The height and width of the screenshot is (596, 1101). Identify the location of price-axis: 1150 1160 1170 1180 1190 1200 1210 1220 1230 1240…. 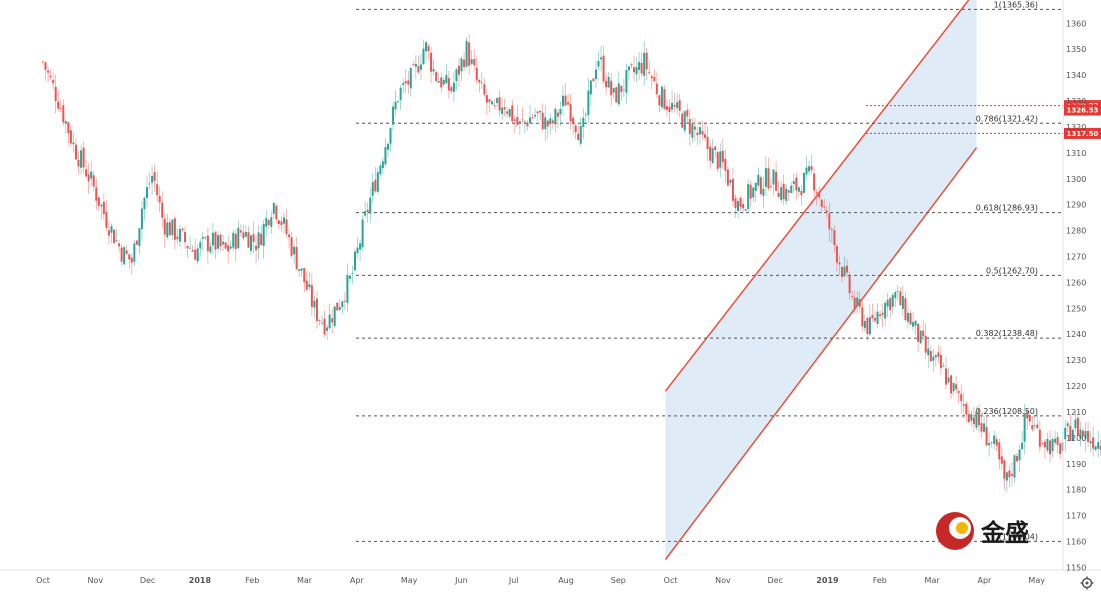
(1076, 295).